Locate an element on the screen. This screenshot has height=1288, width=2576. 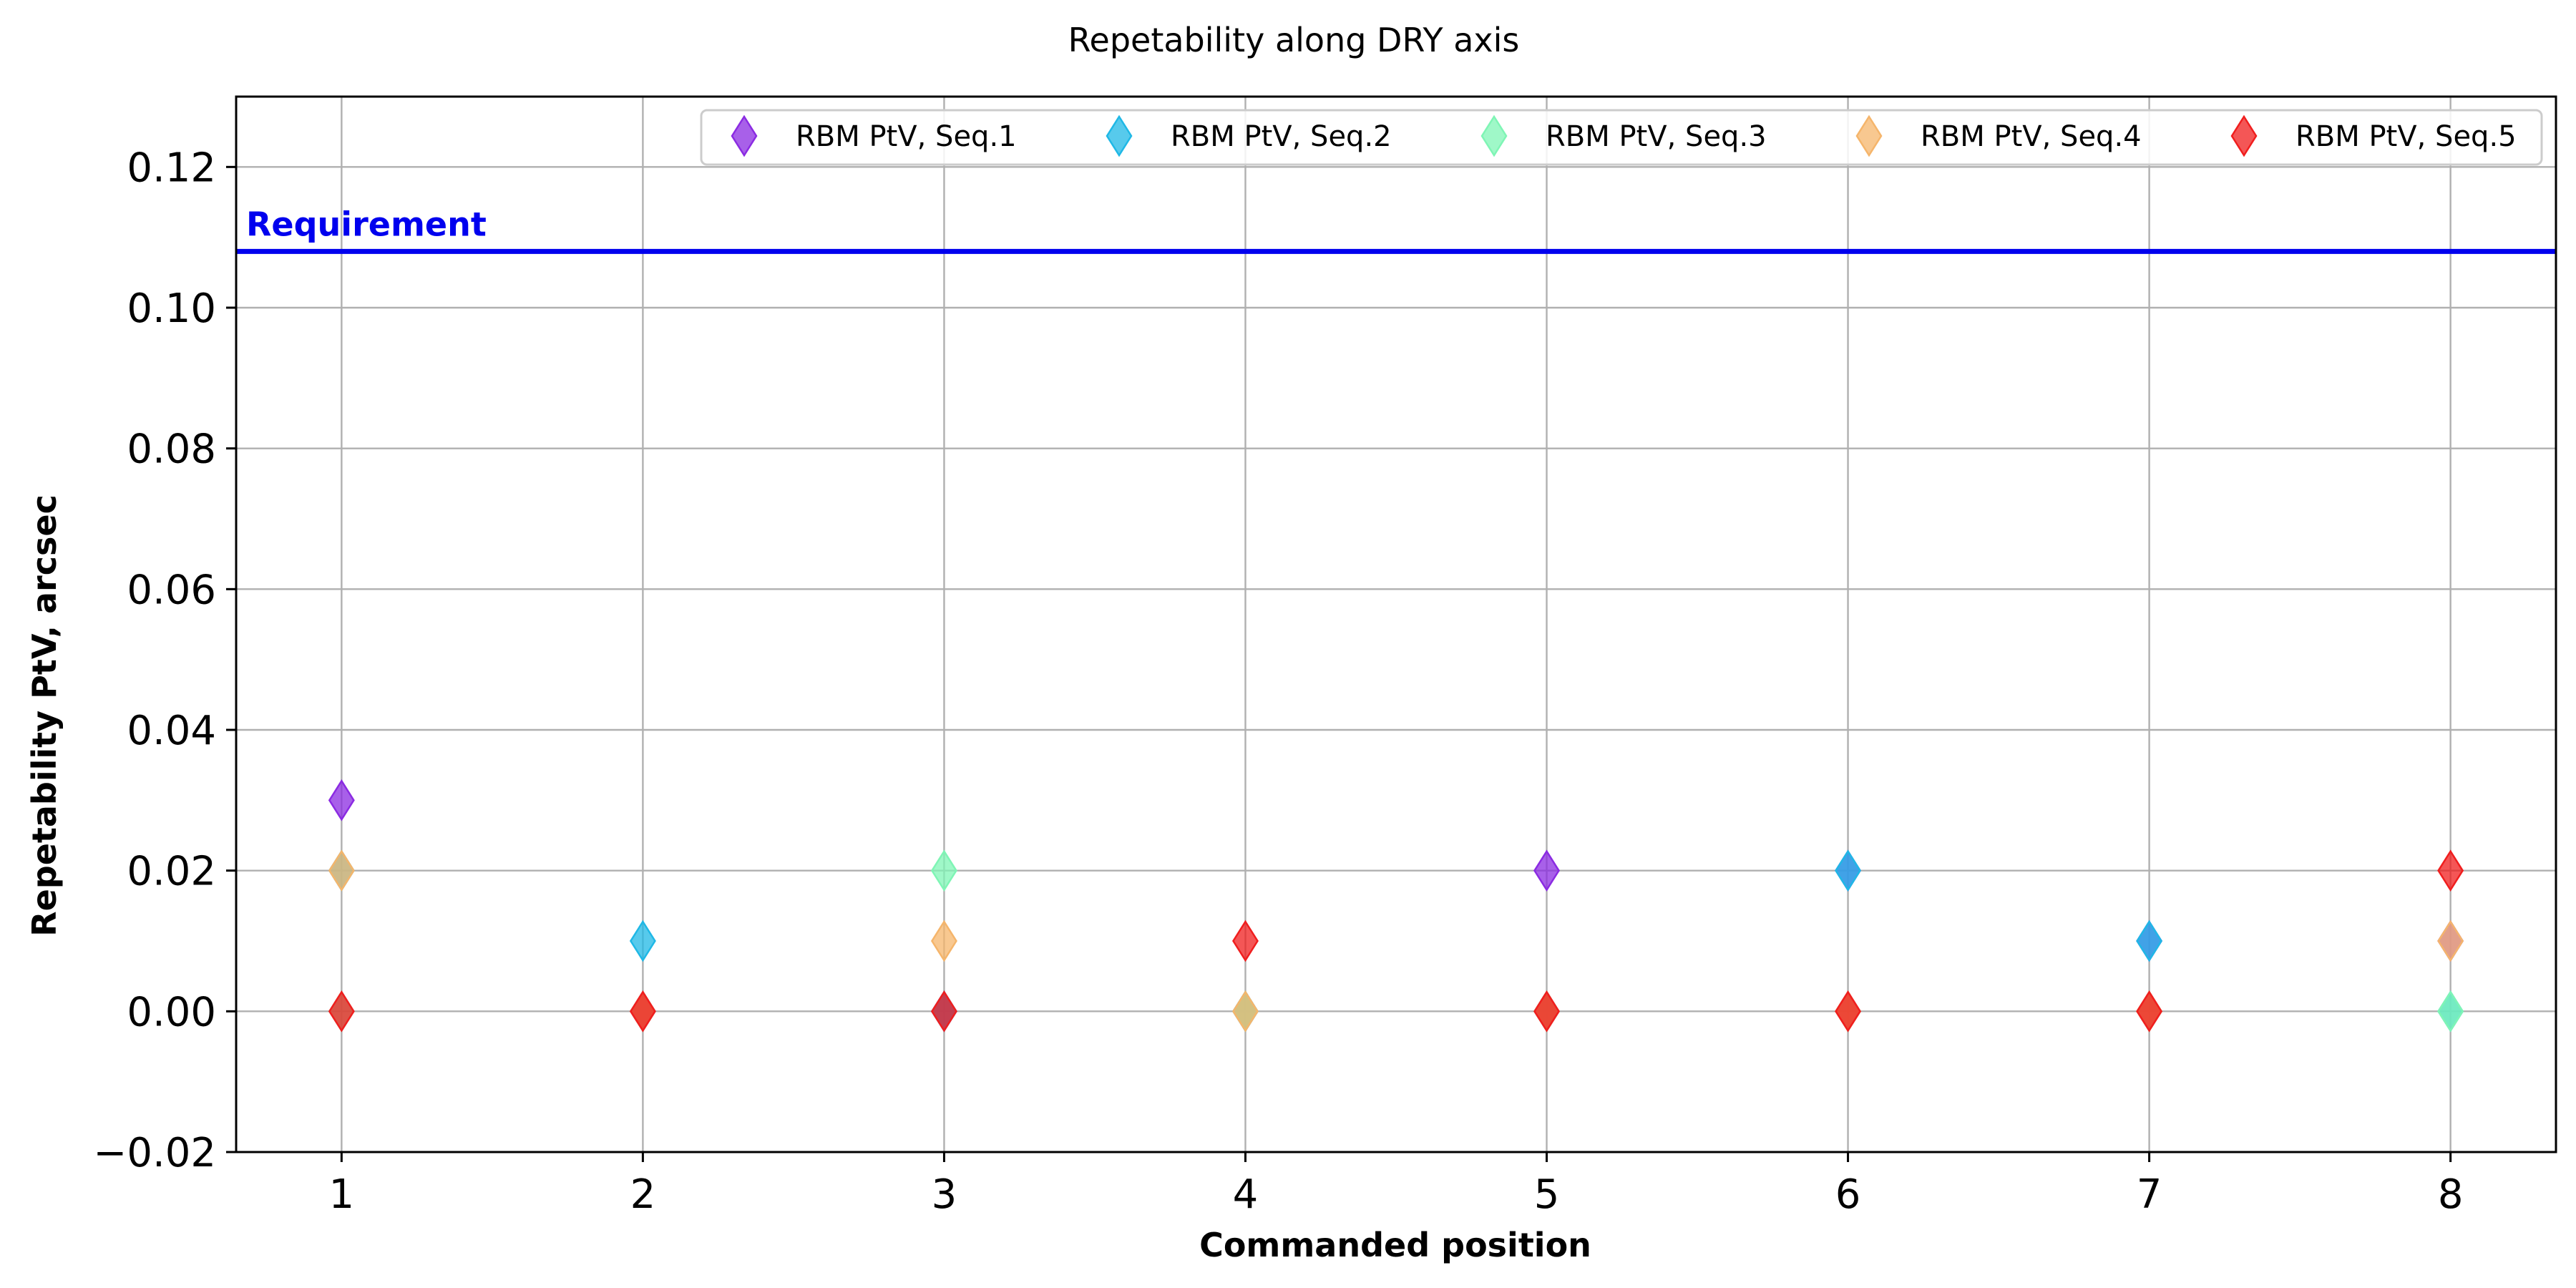
legend-item-seq4: RBM PtV, Seq.4 is located at coordinates (1998, 135).